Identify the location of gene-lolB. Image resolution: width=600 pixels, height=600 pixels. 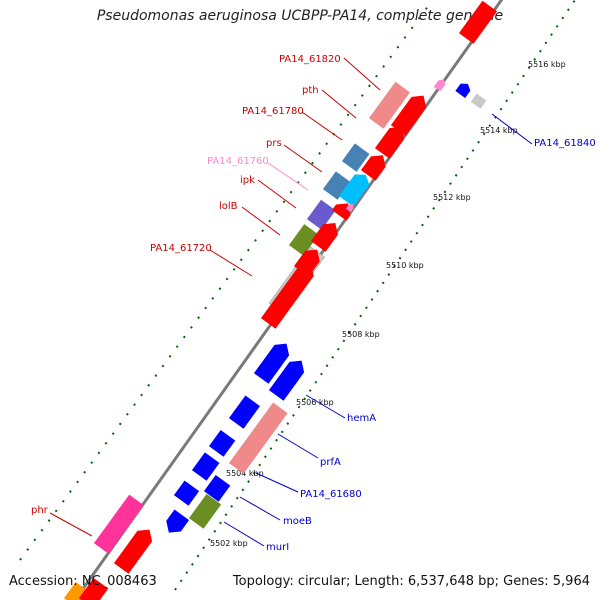
(303, 240).